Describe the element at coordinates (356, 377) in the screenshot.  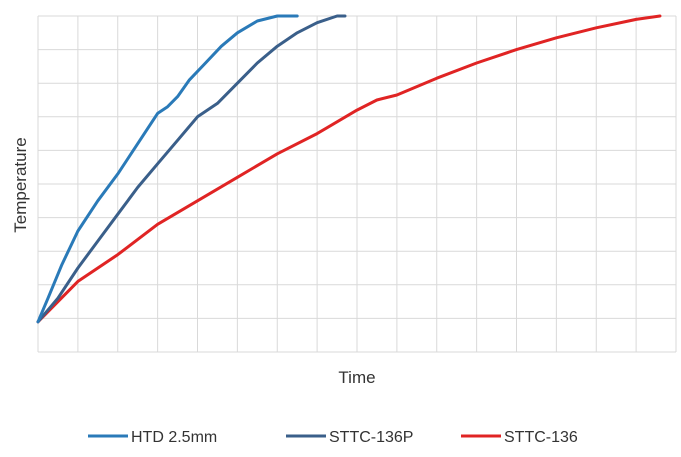
I see `x-axis-label: Time` at that location.